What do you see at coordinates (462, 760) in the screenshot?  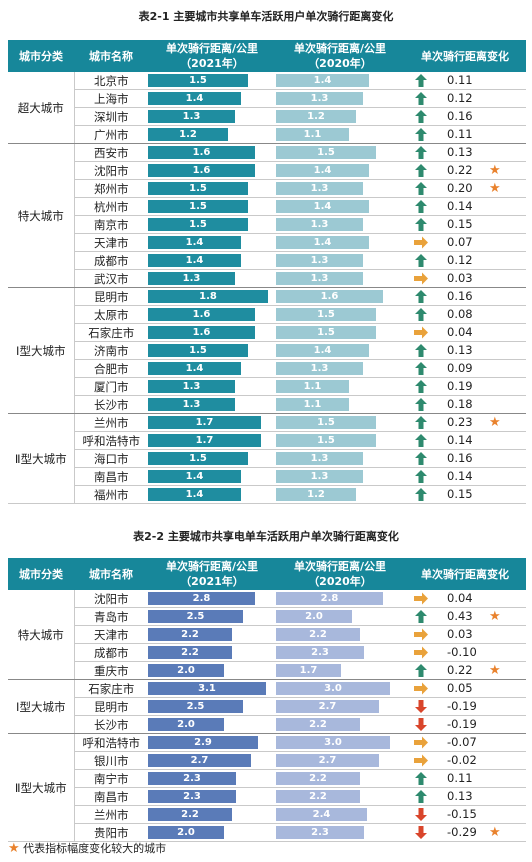 I see `change-value: -0.02` at bounding box center [462, 760].